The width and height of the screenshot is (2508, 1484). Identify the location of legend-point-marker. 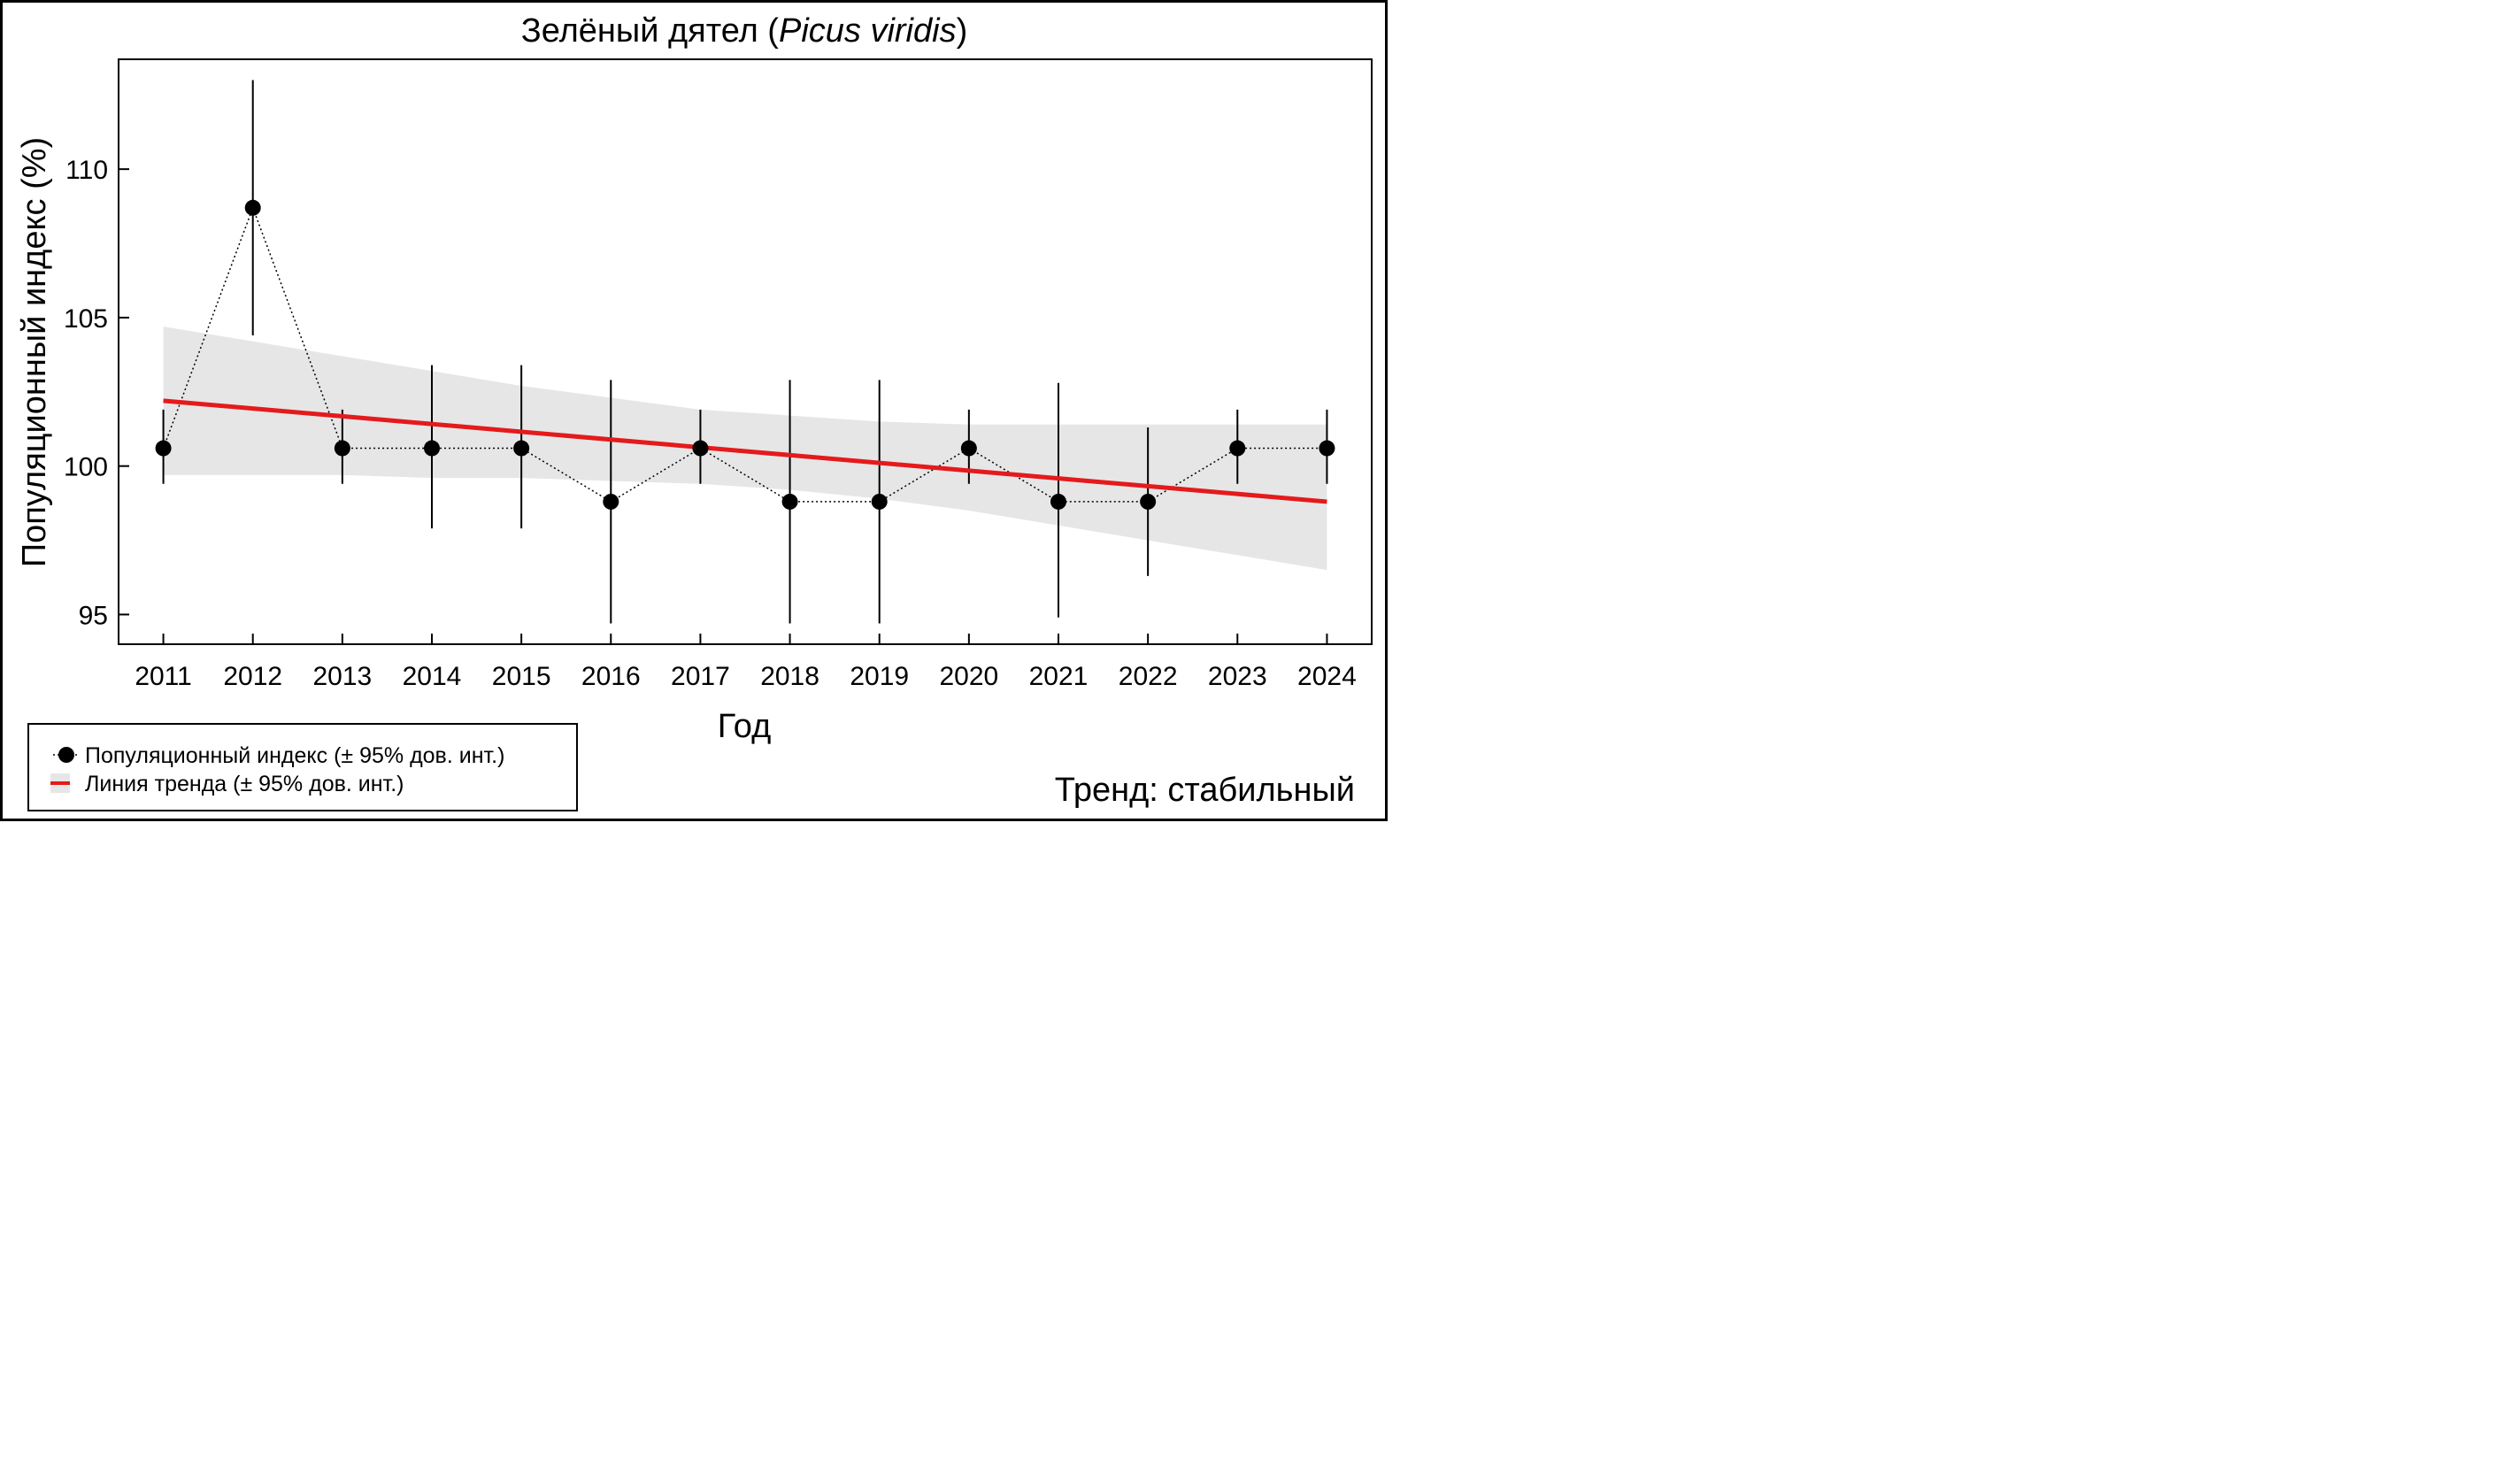
(66, 755).